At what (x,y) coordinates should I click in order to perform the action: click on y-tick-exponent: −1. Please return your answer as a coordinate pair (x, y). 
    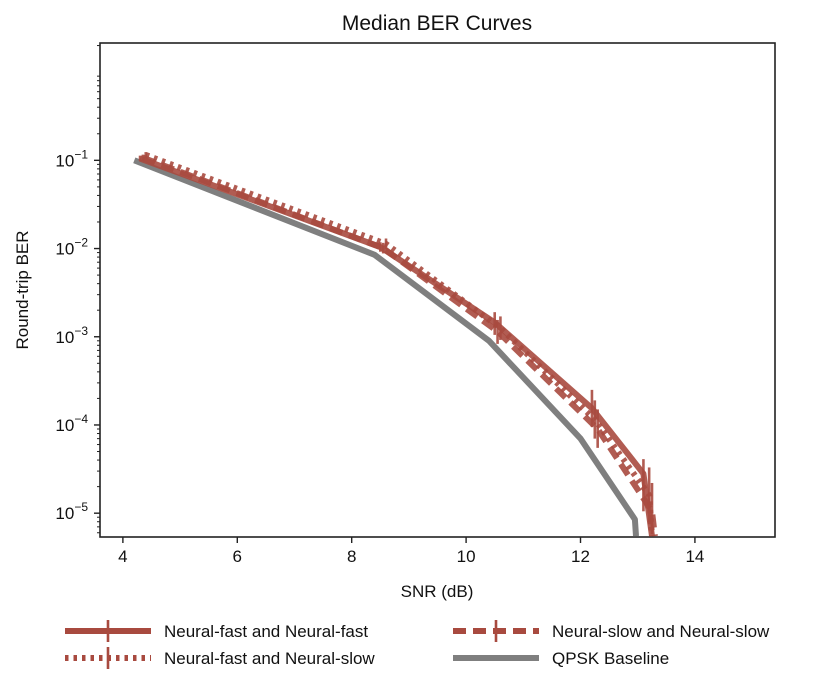
    Looking at the image, I should click on (81, 154).